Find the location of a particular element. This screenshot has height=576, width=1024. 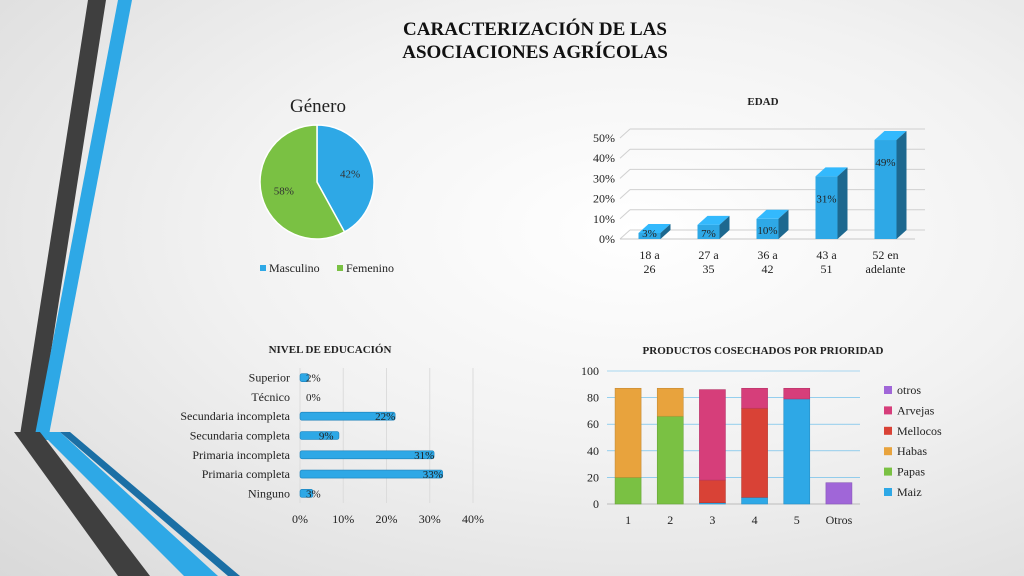

x-tick-label: 5 is located at coordinates (797, 520).